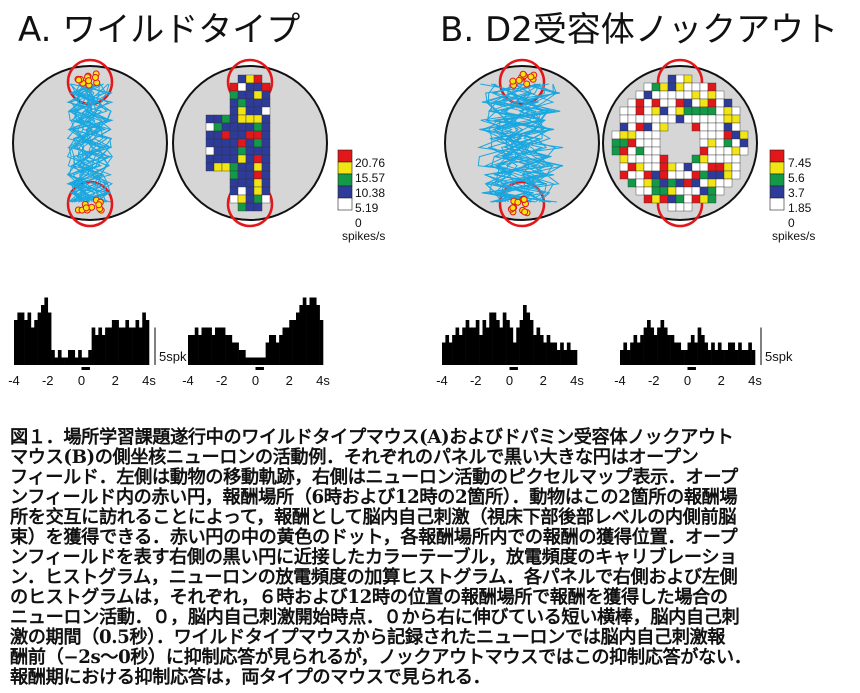  Describe the element at coordinates (115, 380) in the screenshot. I see `x-tick-label: 2` at that location.